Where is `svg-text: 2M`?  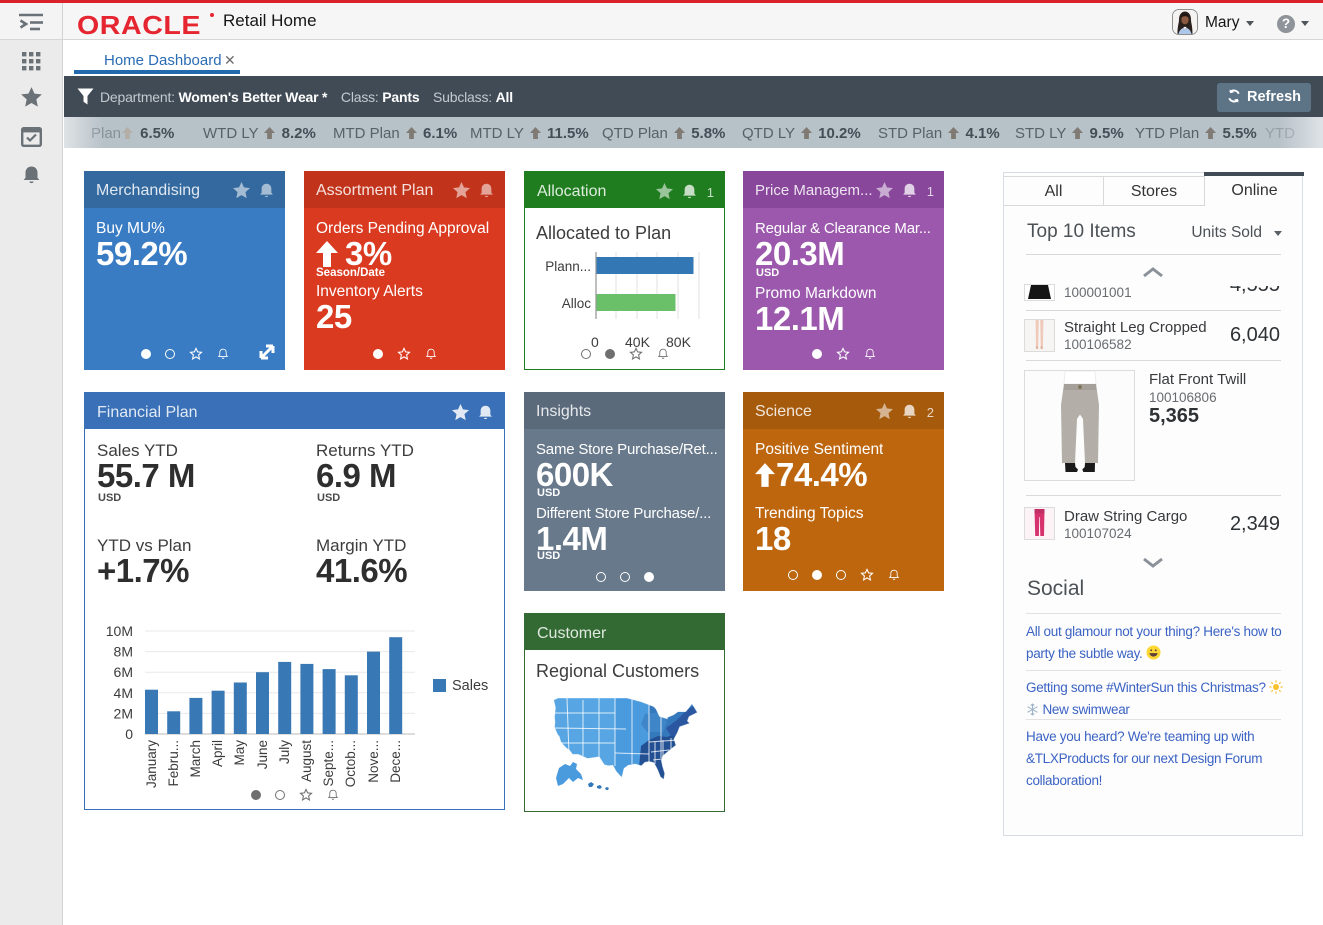 svg-text: 2M is located at coordinates (123, 713).